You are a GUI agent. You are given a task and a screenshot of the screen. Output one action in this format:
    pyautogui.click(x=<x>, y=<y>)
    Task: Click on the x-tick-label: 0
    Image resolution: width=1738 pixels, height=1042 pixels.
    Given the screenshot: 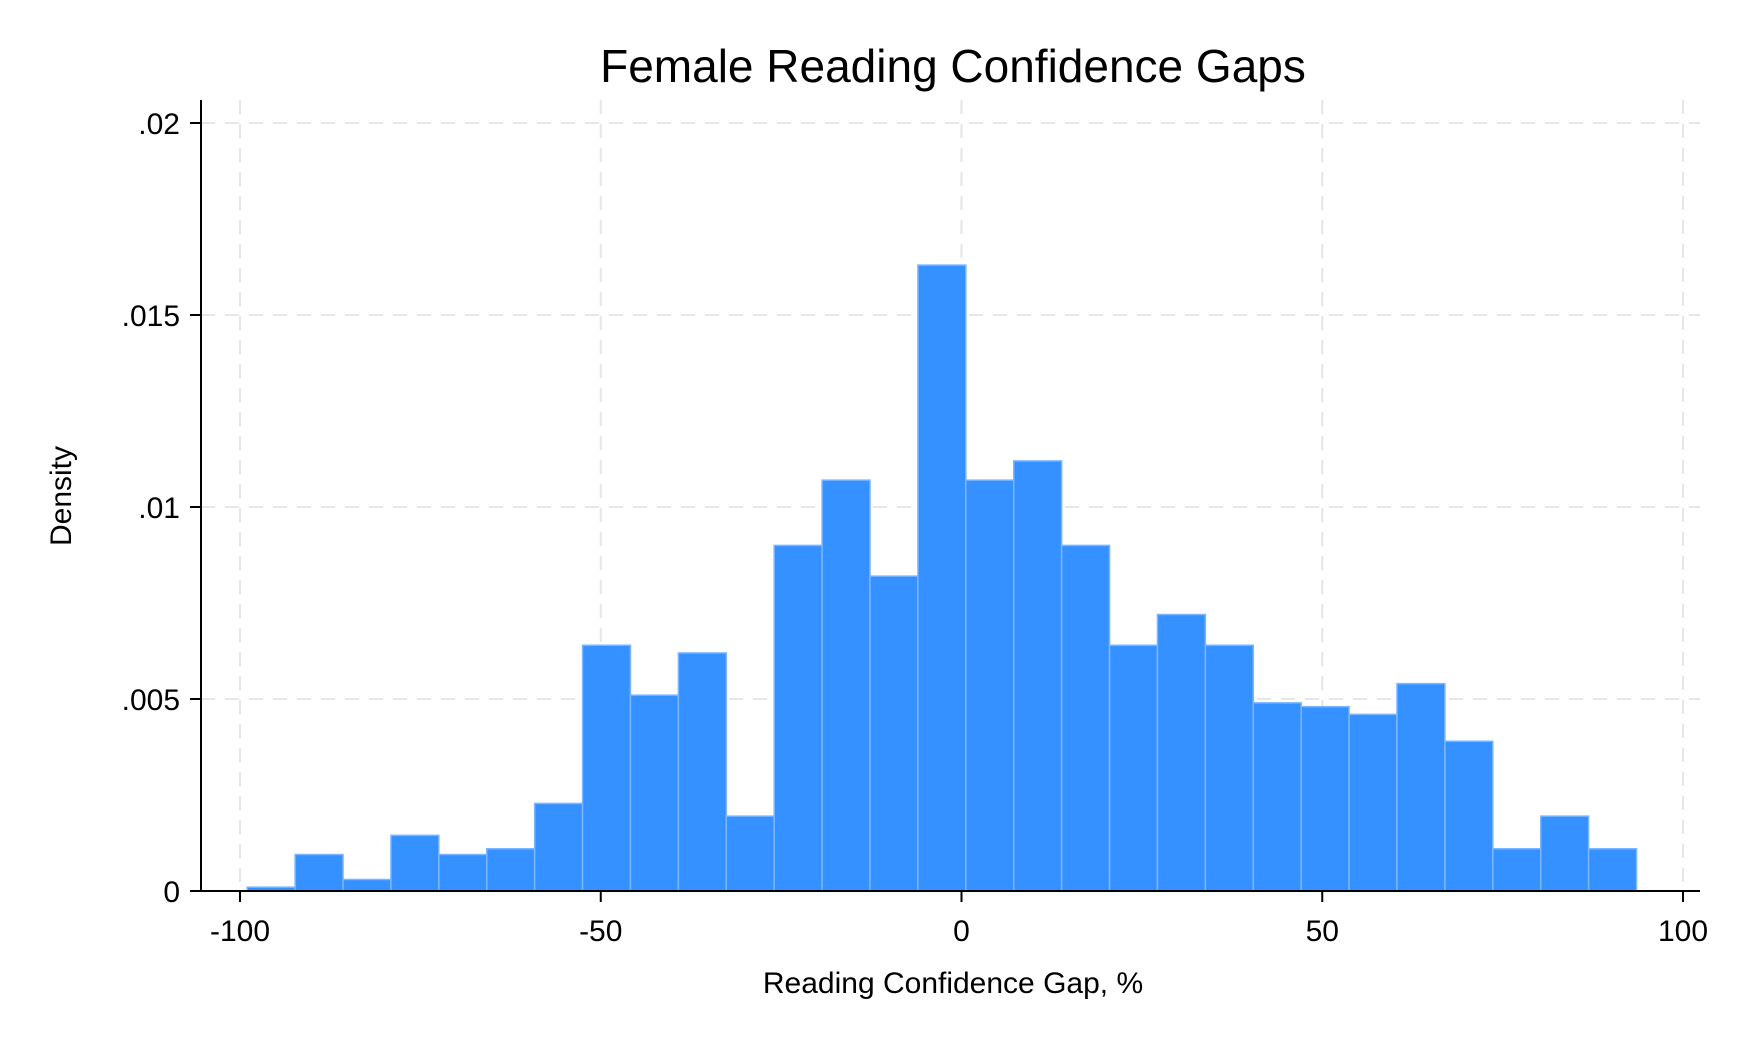 What is the action you would take?
    pyautogui.click(x=961, y=931)
    